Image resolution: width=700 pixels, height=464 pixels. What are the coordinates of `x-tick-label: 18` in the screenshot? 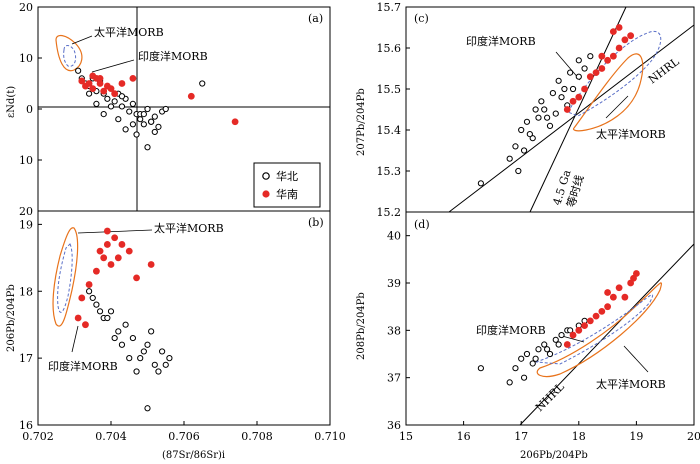 It's located at (579, 436).